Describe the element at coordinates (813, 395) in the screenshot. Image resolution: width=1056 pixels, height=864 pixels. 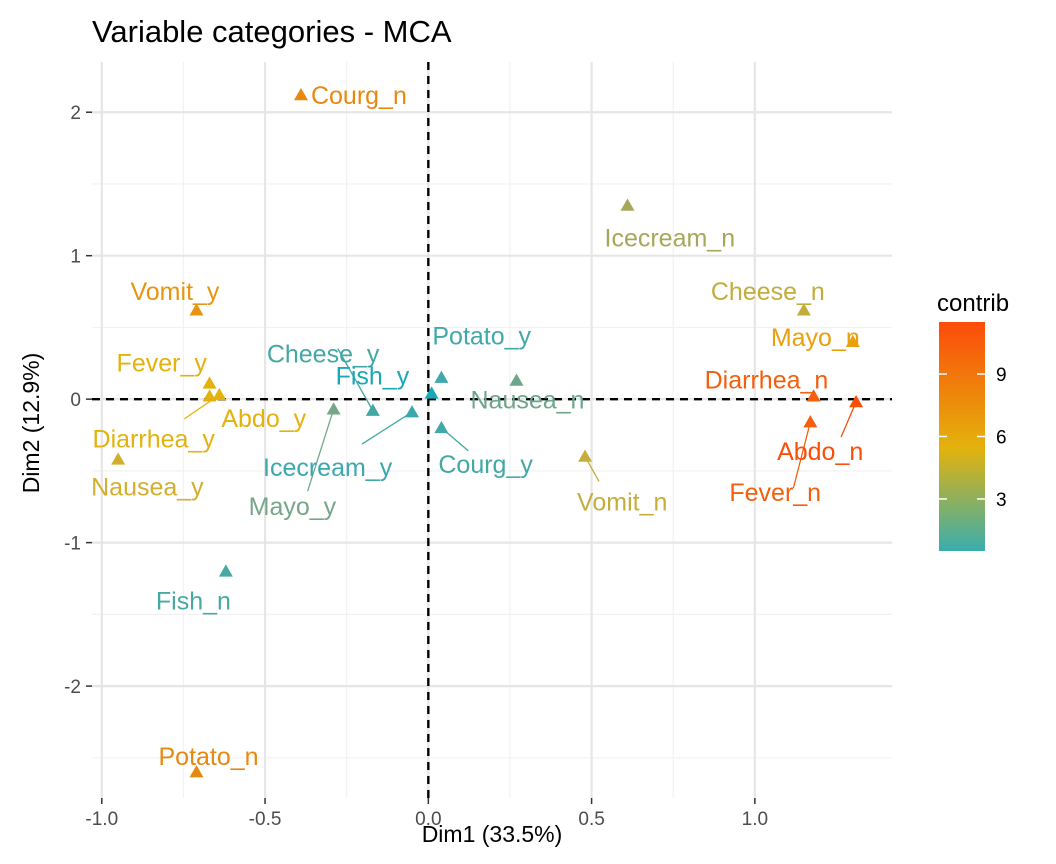
I see `point-diarrhea-n` at that location.